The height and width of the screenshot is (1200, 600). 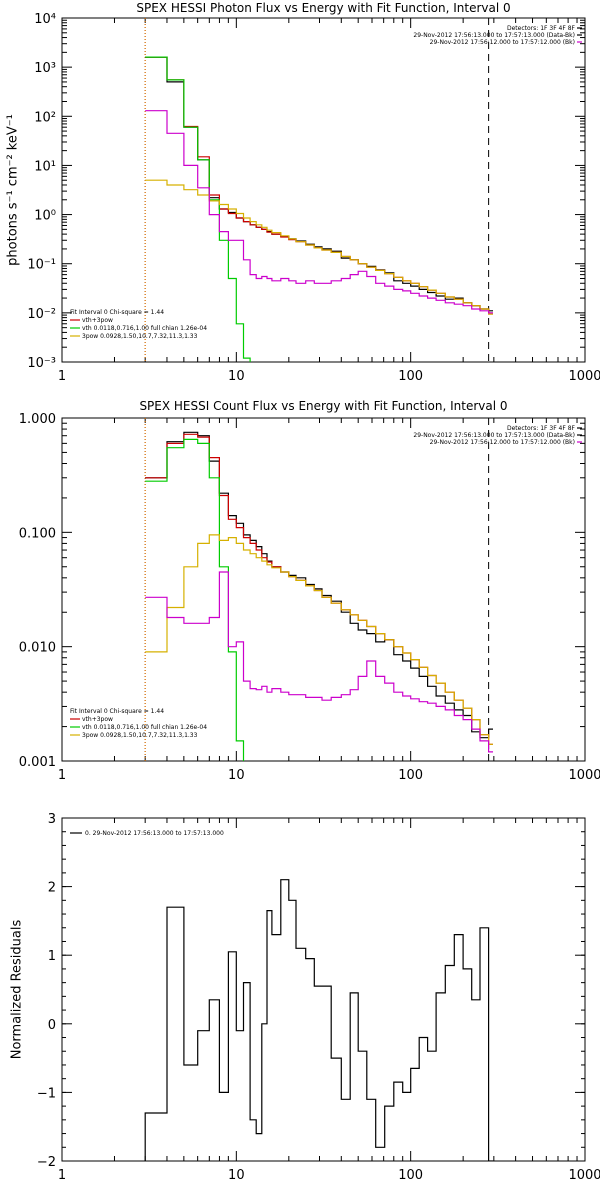 What do you see at coordinates (195, 599) in the screenshot?
I see `series-line-vth` at bounding box center [195, 599].